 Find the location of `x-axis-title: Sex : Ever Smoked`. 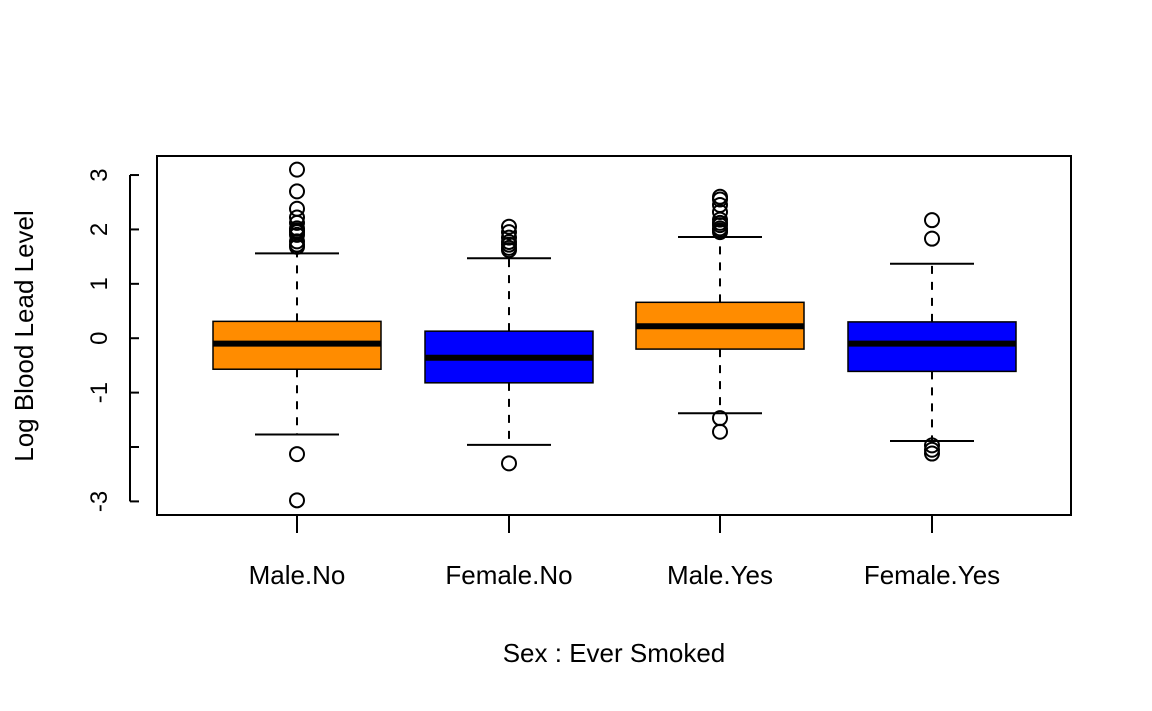

x-axis-title: Sex : Ever Smoked is located at coordinates (614, 653).